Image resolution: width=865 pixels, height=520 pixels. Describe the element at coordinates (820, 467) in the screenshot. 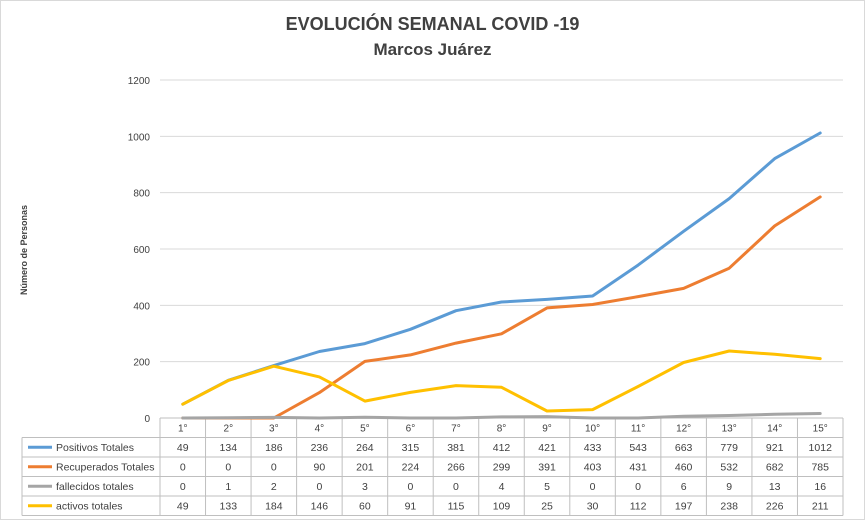

I see `data-value: 785` at that location.